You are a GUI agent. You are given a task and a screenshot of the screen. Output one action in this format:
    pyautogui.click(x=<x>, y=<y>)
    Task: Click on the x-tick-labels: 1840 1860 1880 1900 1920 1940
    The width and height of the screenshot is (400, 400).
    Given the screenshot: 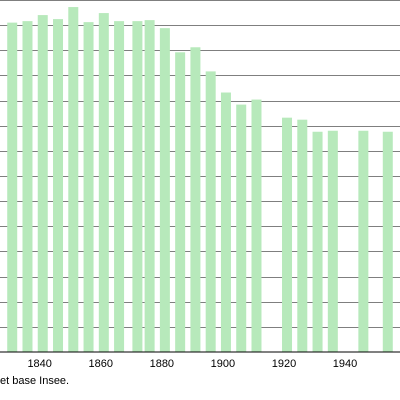 What is the action you would take?
    pyautogui.click(x=192, y=364)
    